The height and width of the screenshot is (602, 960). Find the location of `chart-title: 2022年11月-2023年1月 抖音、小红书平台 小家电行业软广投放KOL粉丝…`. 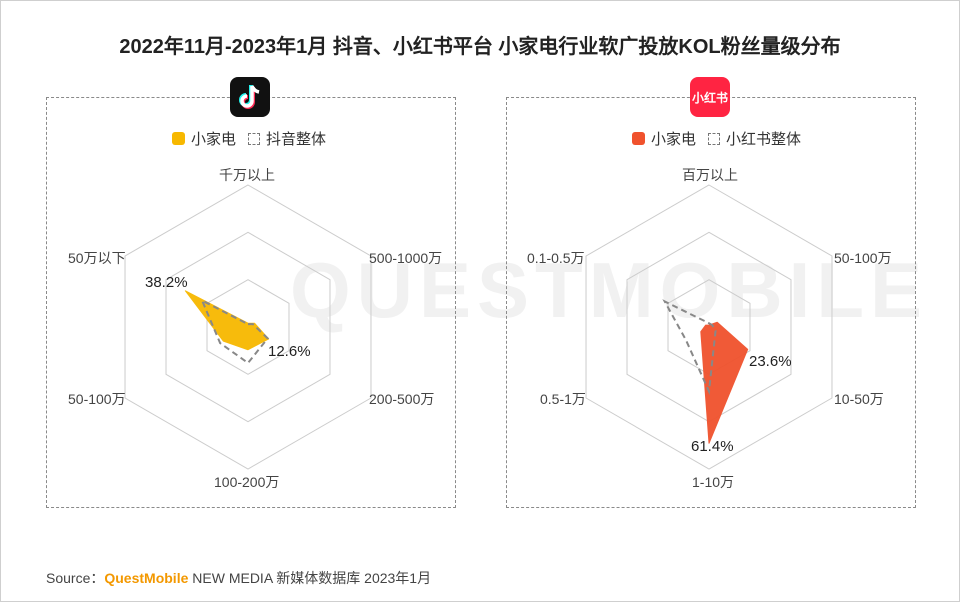

chart-title: 2022年11月-2023年1月 抖音、小红书平台 小家电行业软广投放KOL粉丝… is located at coordinates (480, 47).